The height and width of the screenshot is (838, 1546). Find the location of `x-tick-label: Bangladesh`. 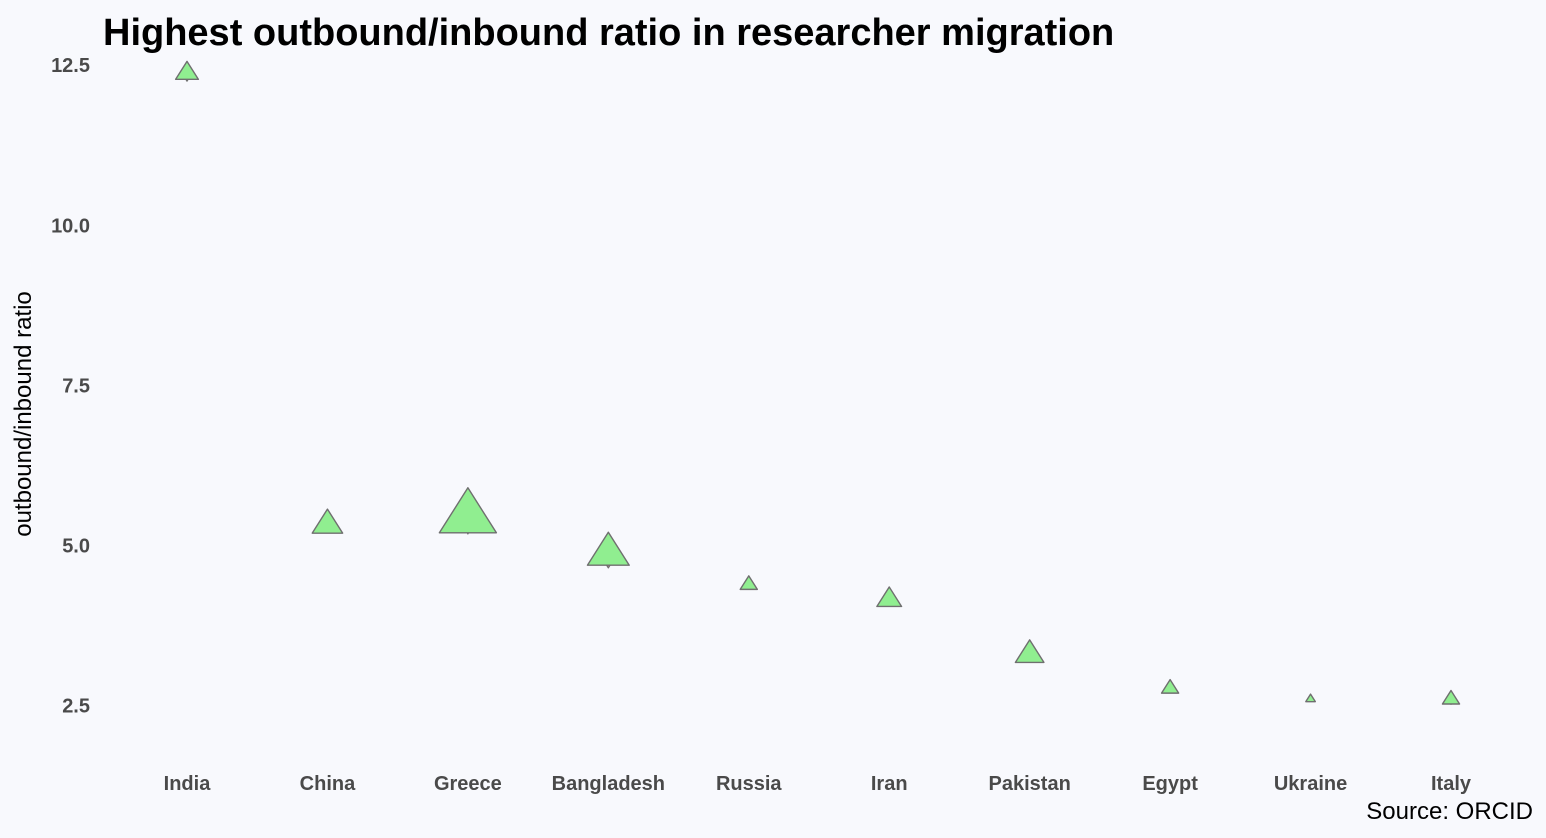

x-tick-label: Bangladesh is located at coordinates (608, 784).